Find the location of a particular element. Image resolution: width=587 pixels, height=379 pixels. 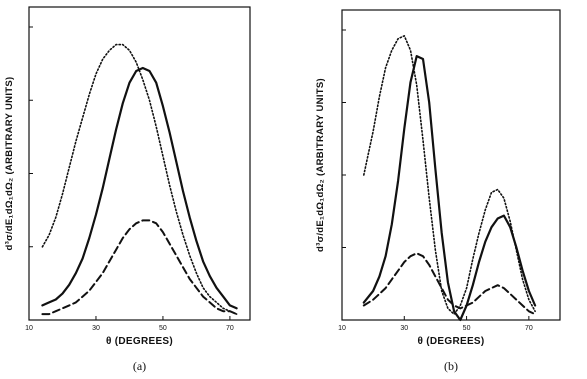

panel-label: (b) is located at coordinates (451, 366).